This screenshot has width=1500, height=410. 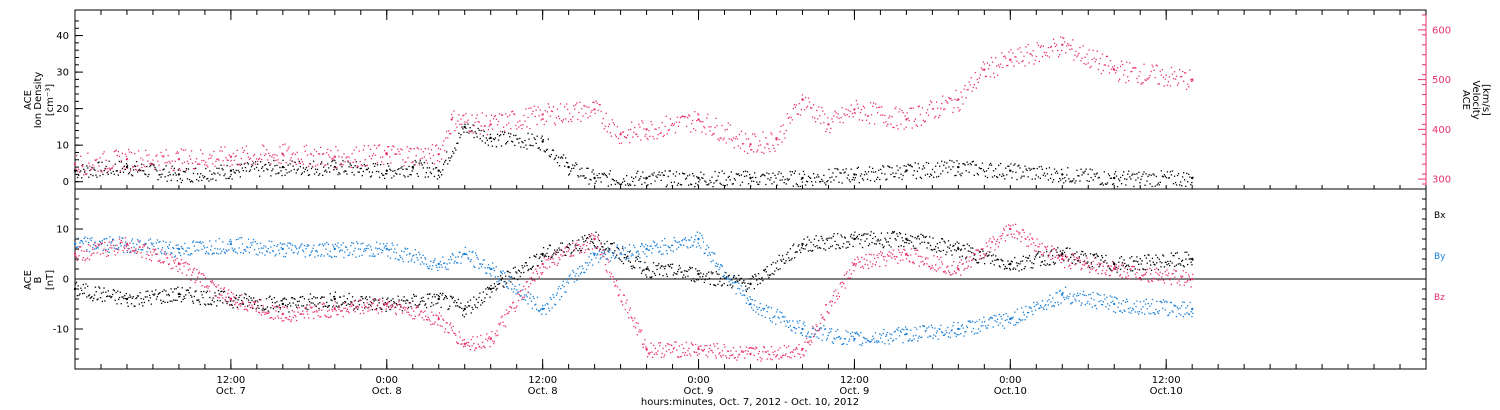 What do you see at coordinates (28, 280) in the screenshot?
I see `bottom-left-label-line1: ACE` at bounding box center [28, 280].